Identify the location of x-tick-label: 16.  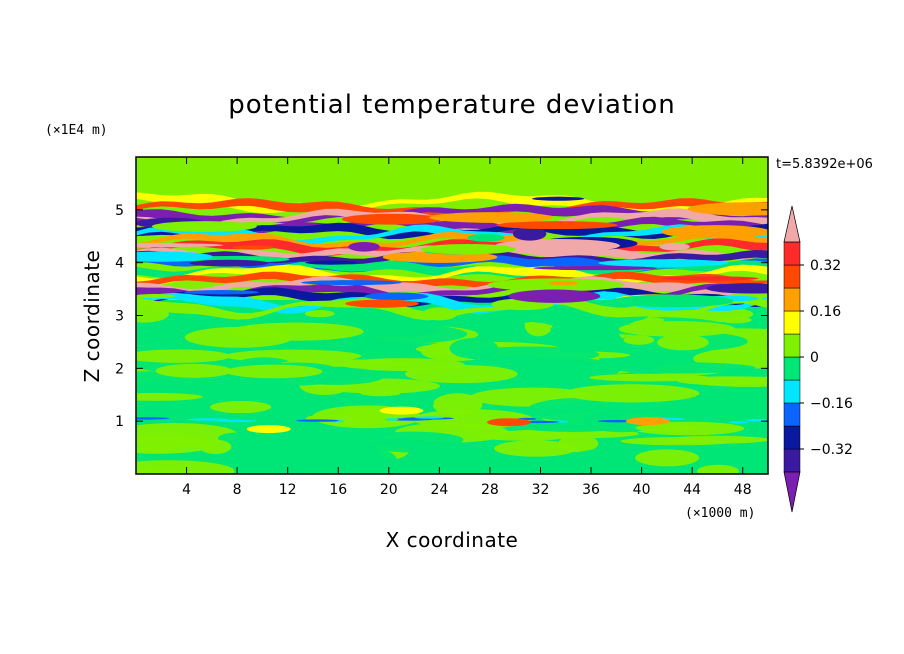
(338, 490).